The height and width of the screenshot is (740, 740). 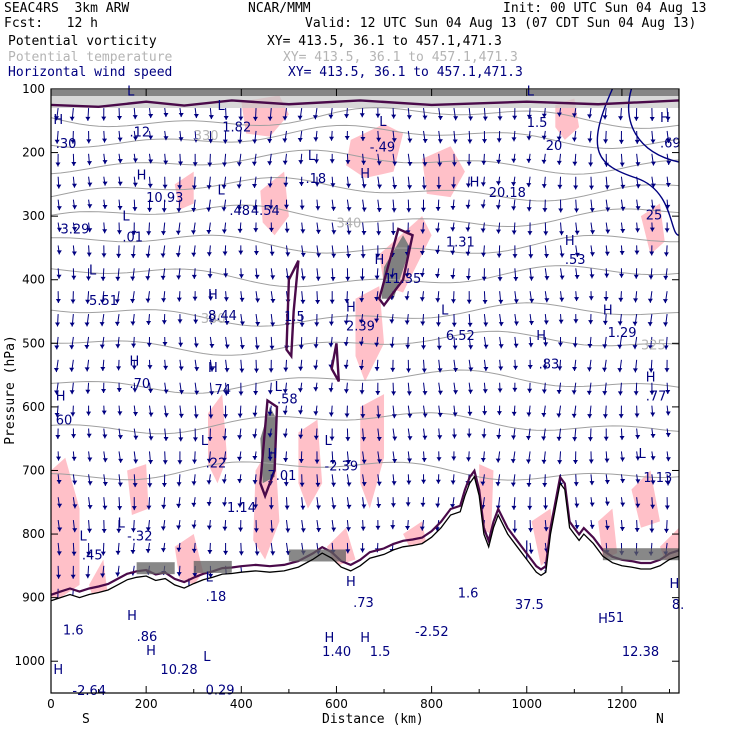 What do you see at coordinates (265, 211) in the screenshot?
I see `value-label: 4.54` at bounding box center [265, 211].